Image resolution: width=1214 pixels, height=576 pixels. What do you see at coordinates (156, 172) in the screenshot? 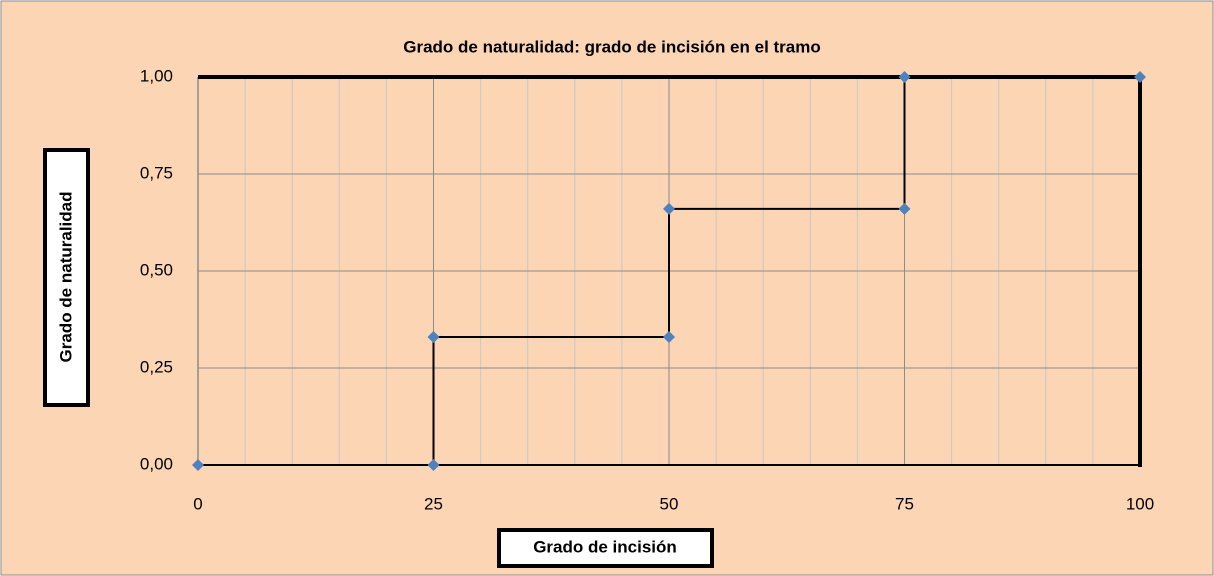
I see `y-tick-label: 0,75` at bounding box center [156, 172].